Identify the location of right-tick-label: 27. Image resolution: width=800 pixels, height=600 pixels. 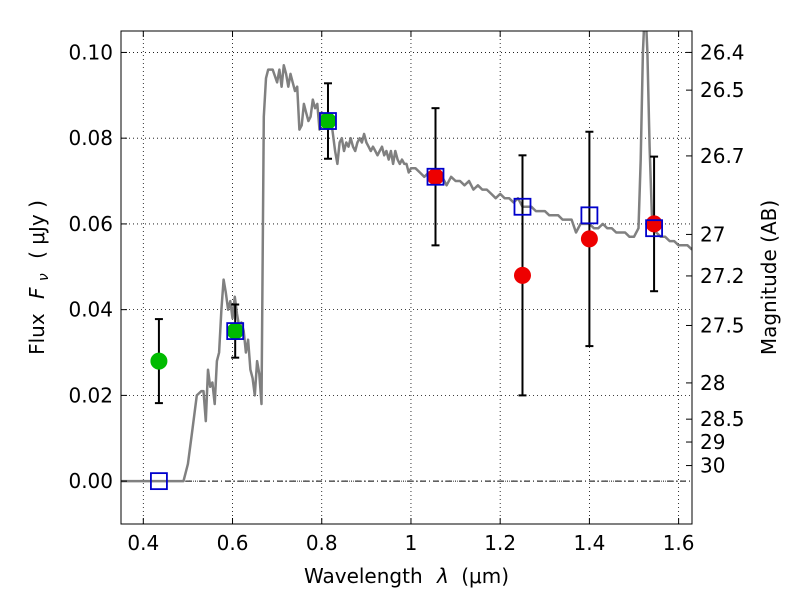
(712, 234).